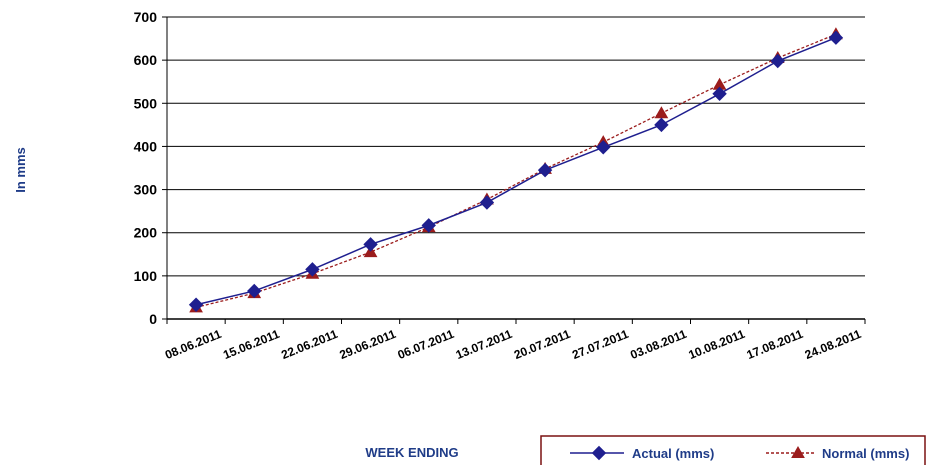 This screenshot has width=927, height=465. I want to click on legend-label: Actual (mms), so click(673, 453).